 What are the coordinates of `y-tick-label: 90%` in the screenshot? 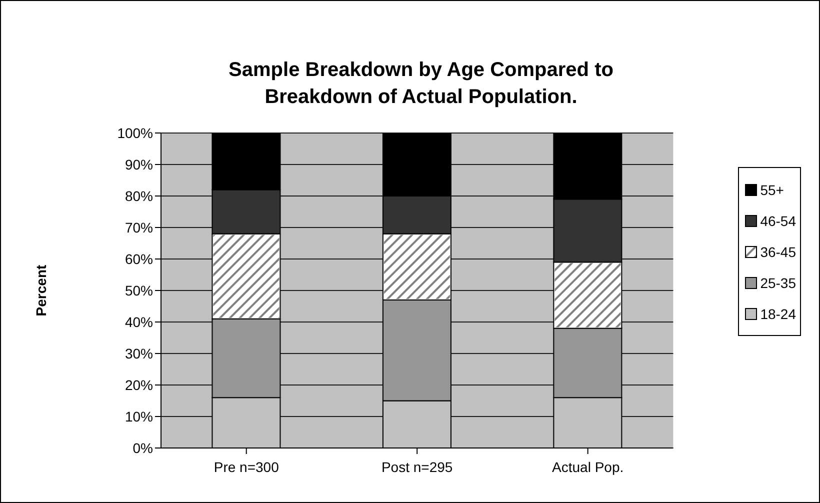 It's located at (138, 164).